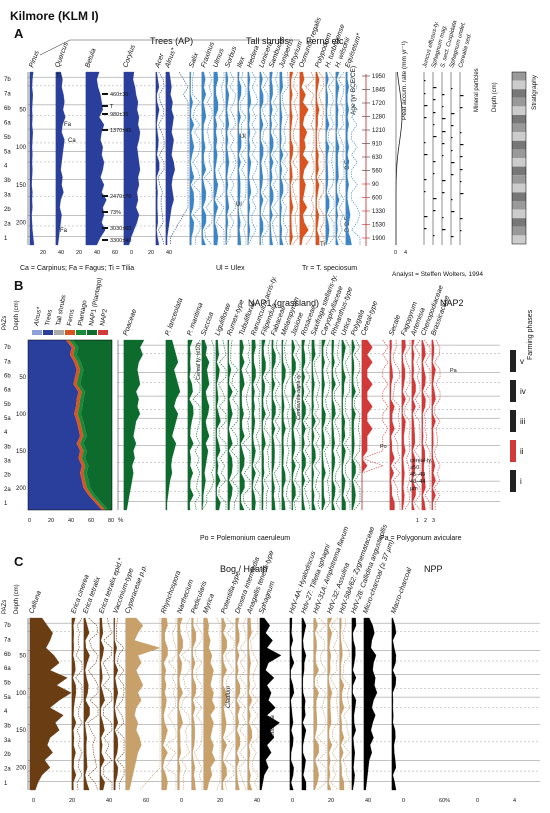 This screenshot has height=813, width=550. Describe the element at coordinates (7, 684) in the screenshot. I see `paz-label-C-4: 5b` at that location.